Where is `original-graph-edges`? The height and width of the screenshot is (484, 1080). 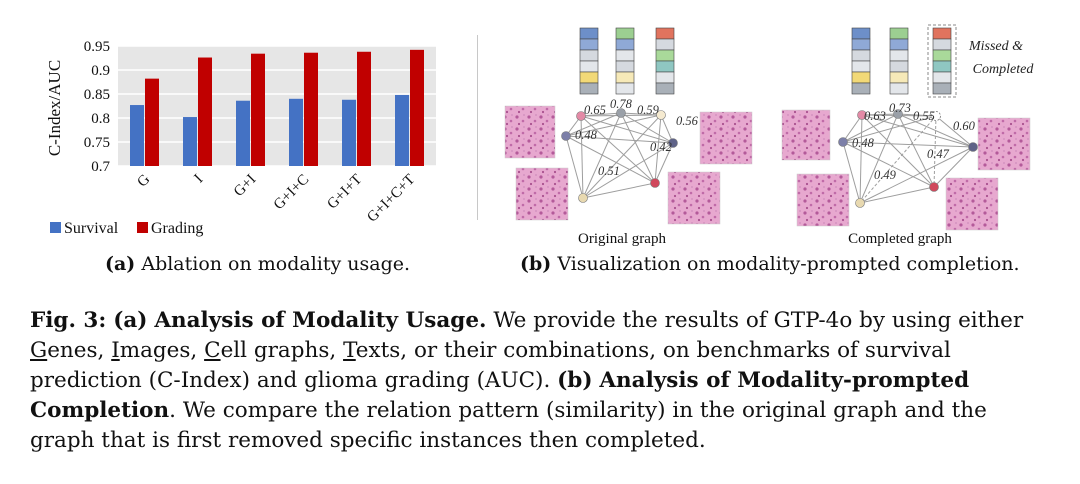 original-graph-edges is located at coordinates (619, 155).